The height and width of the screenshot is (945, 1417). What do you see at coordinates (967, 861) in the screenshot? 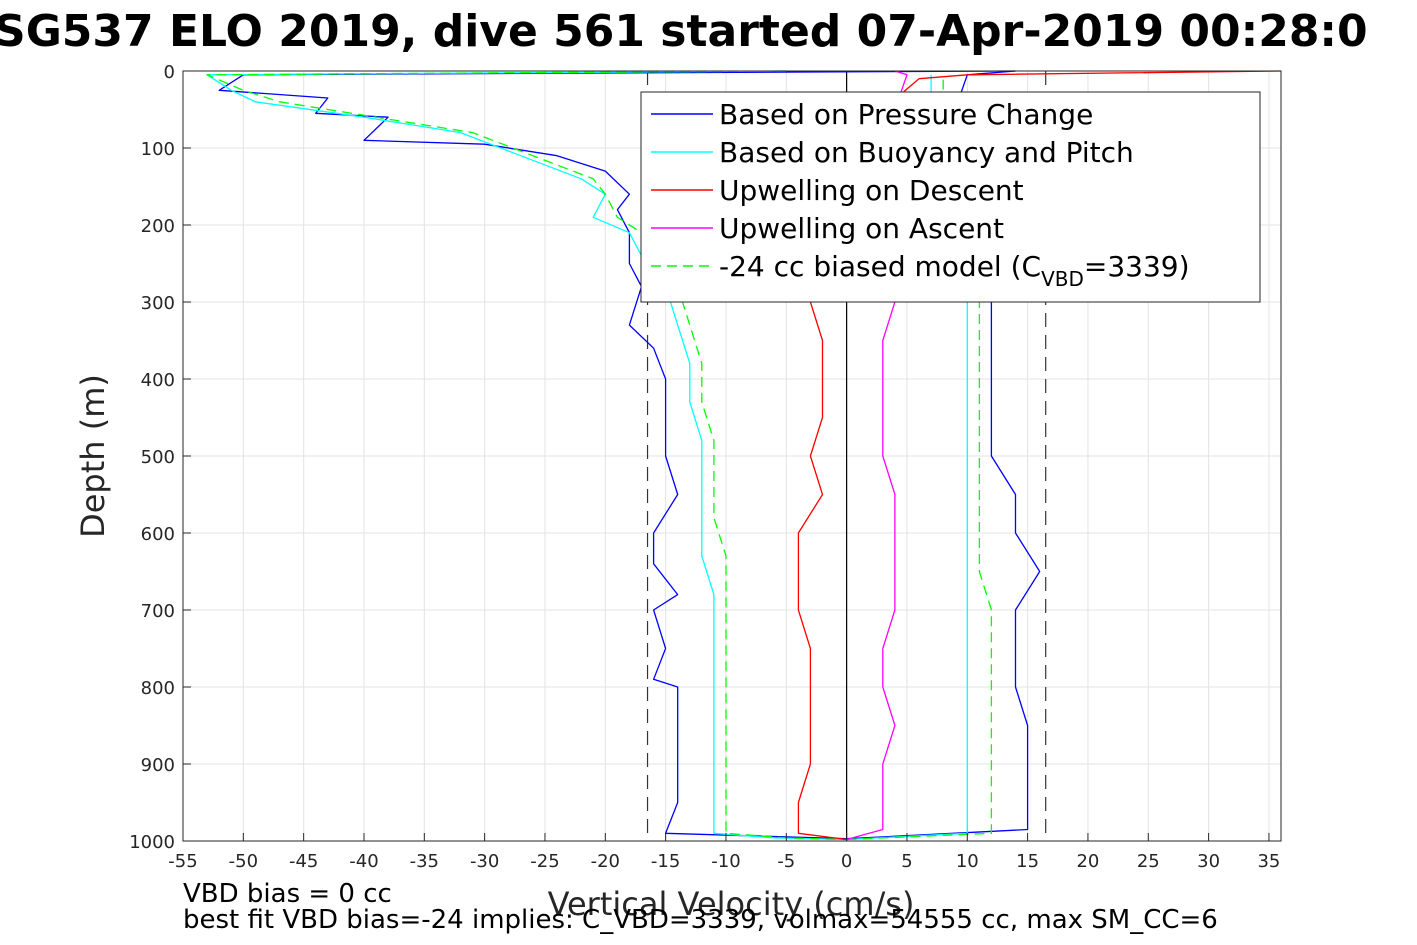
I see `x-tick-label: 10` at bounding box center [967, 861].